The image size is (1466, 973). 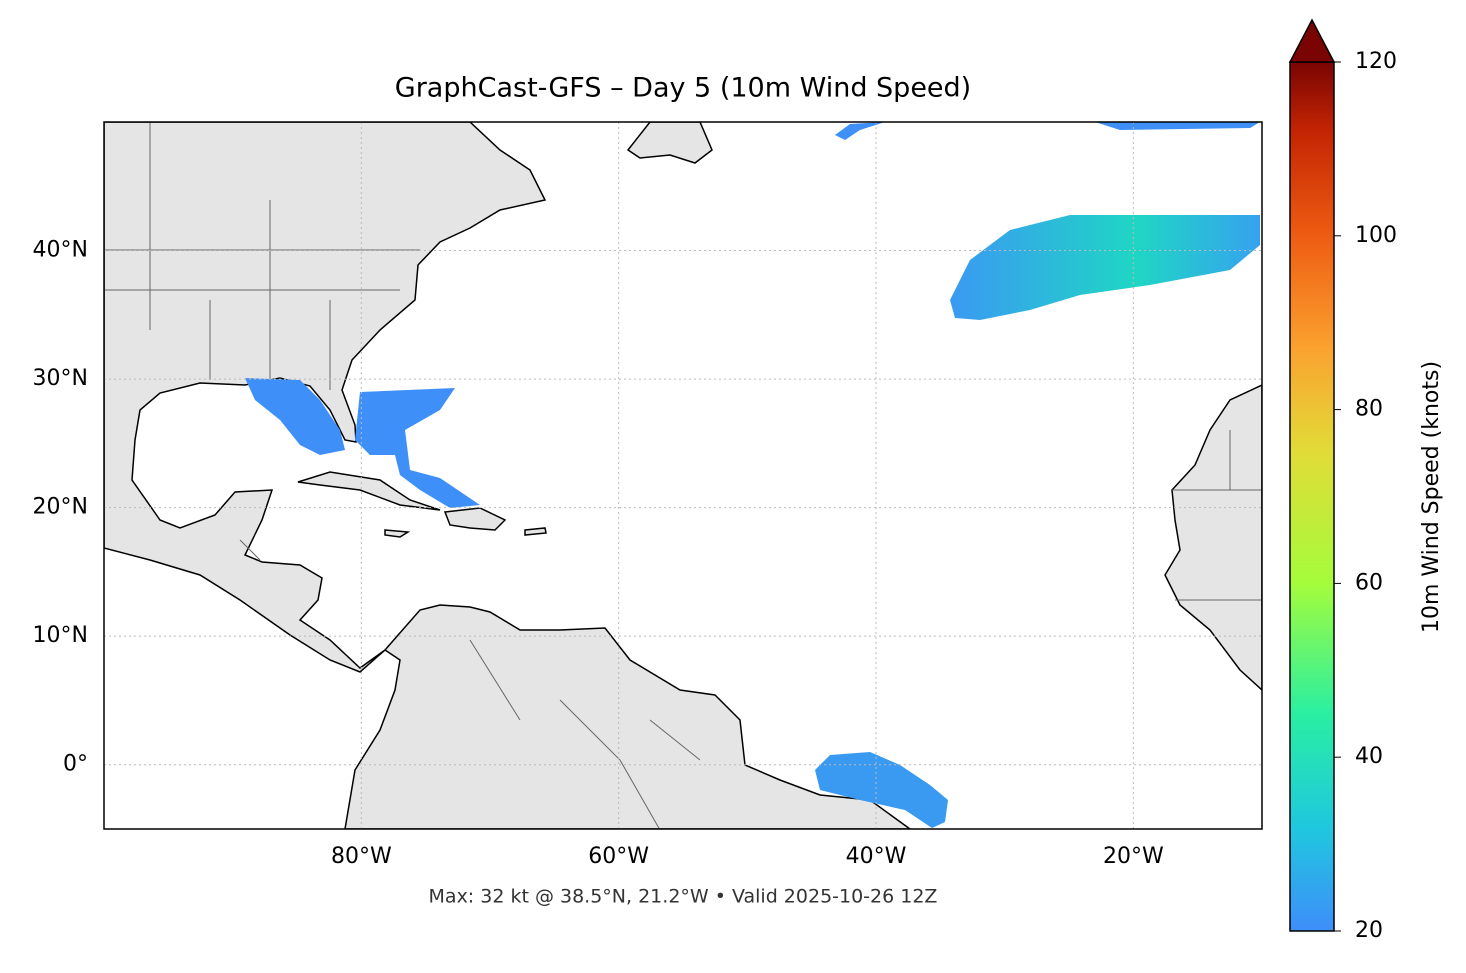 I want to click on colorbar-tick-label: 100, so click(x=1376, y=235).